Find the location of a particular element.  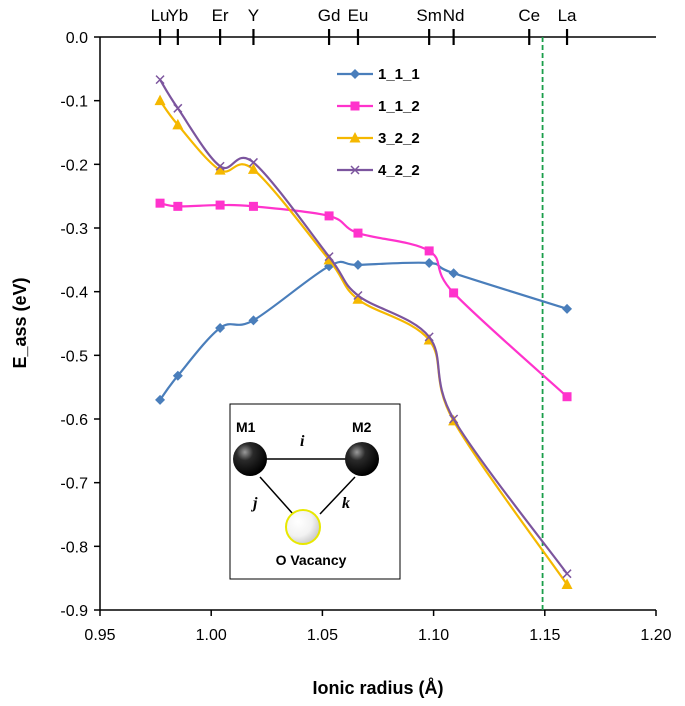

x-ticks: 0.95 1.00 1.05 1.10 1.15 1.20 is located at coordinates (378, 627).